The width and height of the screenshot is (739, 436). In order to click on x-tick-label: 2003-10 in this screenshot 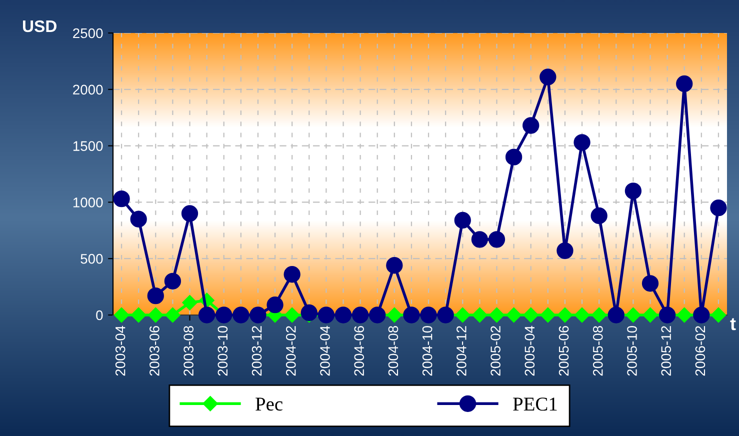, I will do `click(223, 351)`.